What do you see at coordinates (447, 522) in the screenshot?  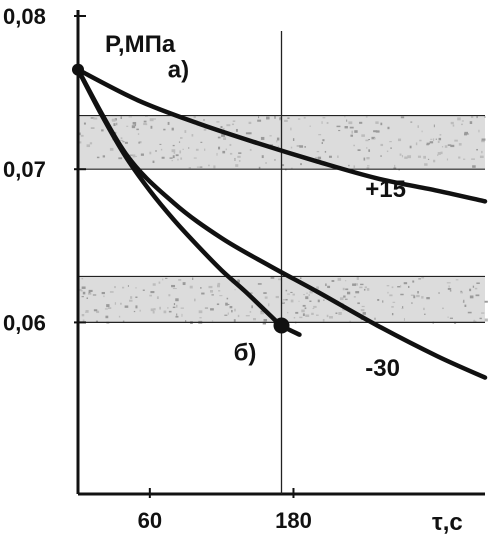 I see `x-axis-title: τ,с` at bounding box center [447, 522].